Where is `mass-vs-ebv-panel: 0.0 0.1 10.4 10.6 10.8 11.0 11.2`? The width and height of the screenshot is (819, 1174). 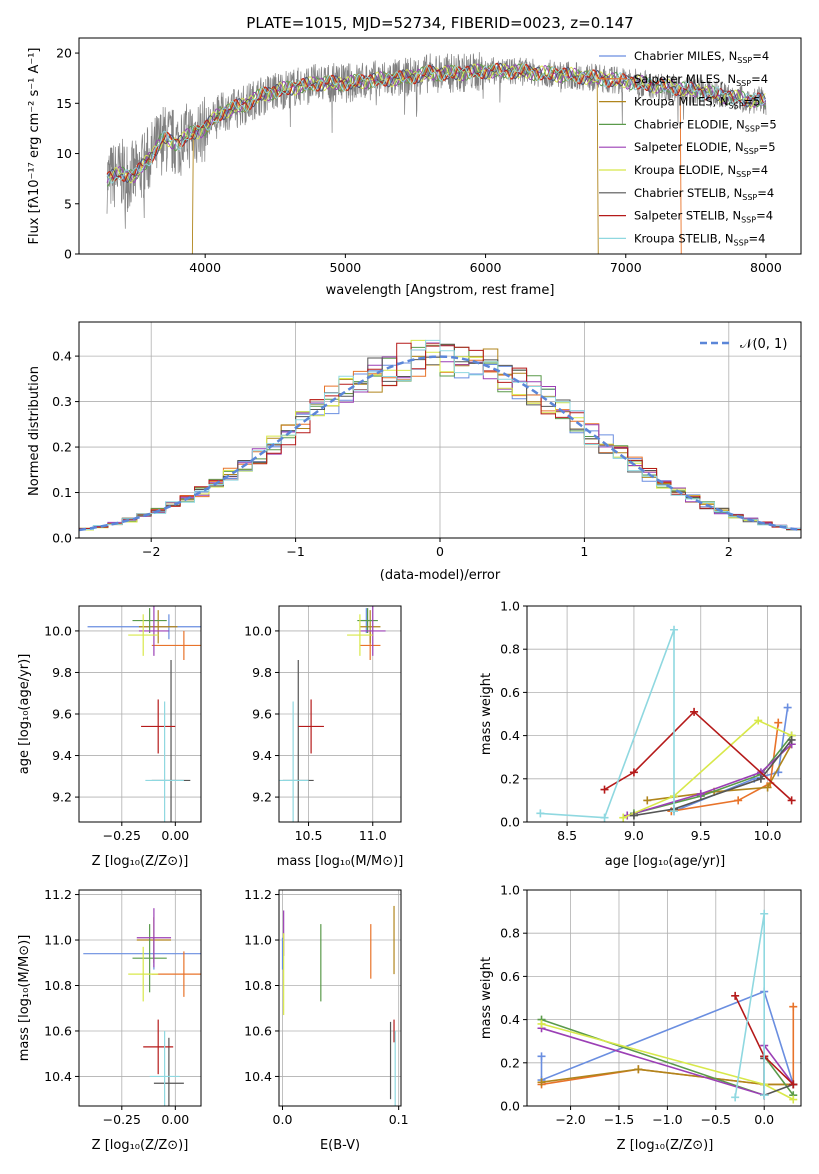 mass-vs-ebv-panel: 0.0 0.1 10.4 10.6 10.8 11.0 11.2 is located at coordinates (326, 1007).